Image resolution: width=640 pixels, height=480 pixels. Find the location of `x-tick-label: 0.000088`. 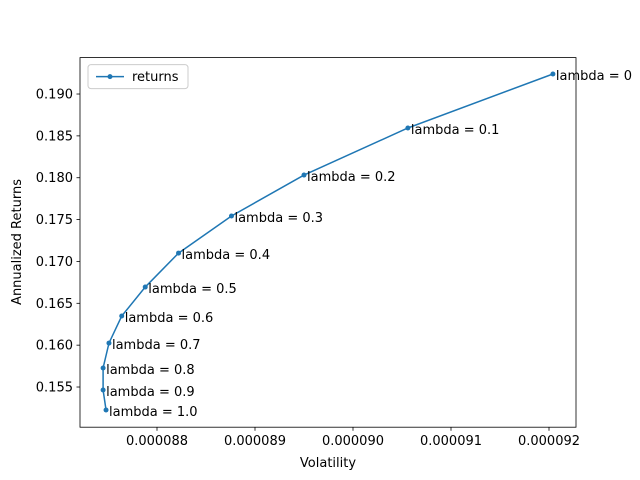

x-tick-label: 0.000088 is located at coordinates (157, 441).